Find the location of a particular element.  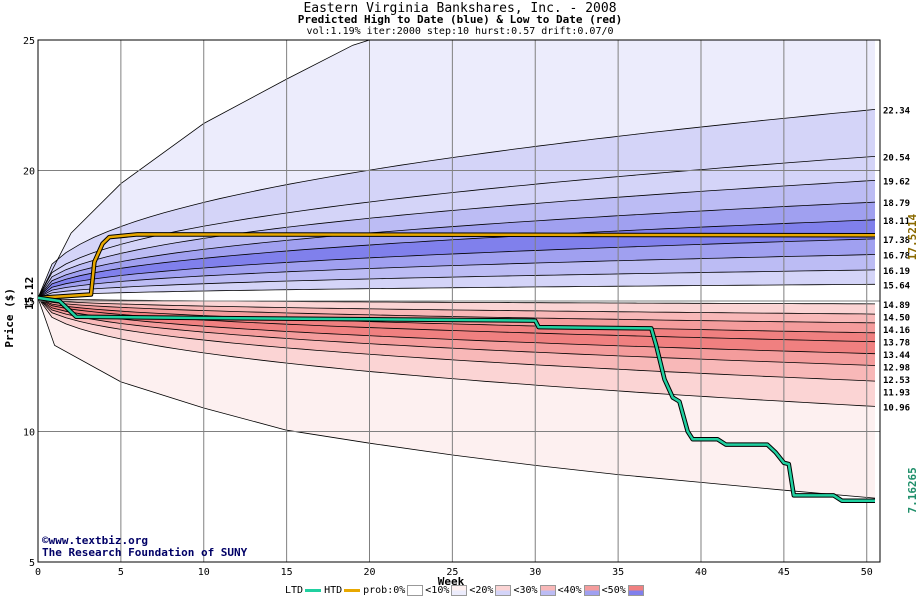

low-quantile-line-13.78 is located at coordinates (456, 315).